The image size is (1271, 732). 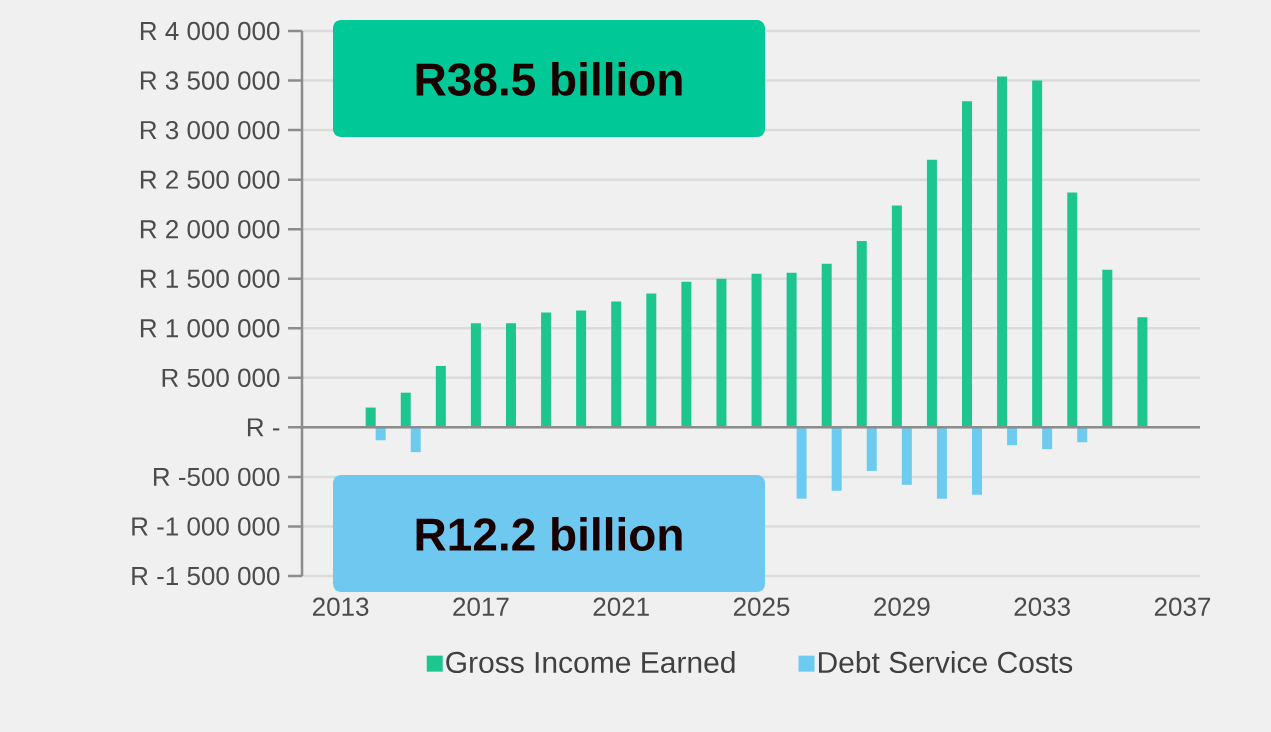 I want to click on x-tick-label: 2025, so click(x=761, y=606).